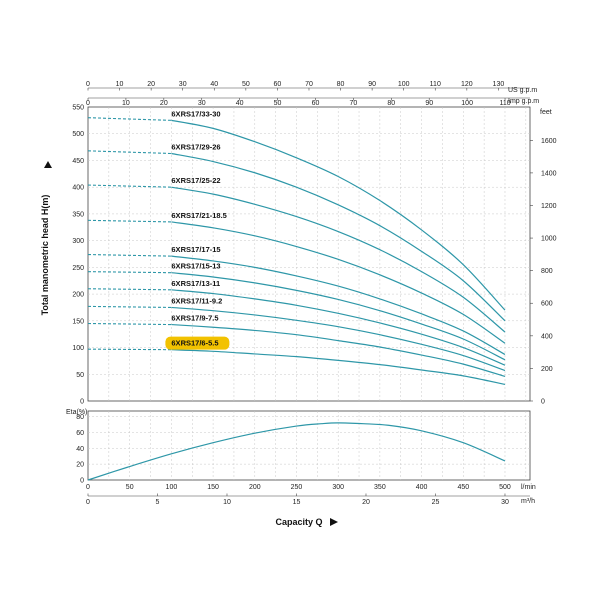 Image resolution: width=600 pixels, height=600 pixels. Describe the element at coordinates (195, 249) in the screenshot. I see `series-label: 6XRS17/17-15` at that location.